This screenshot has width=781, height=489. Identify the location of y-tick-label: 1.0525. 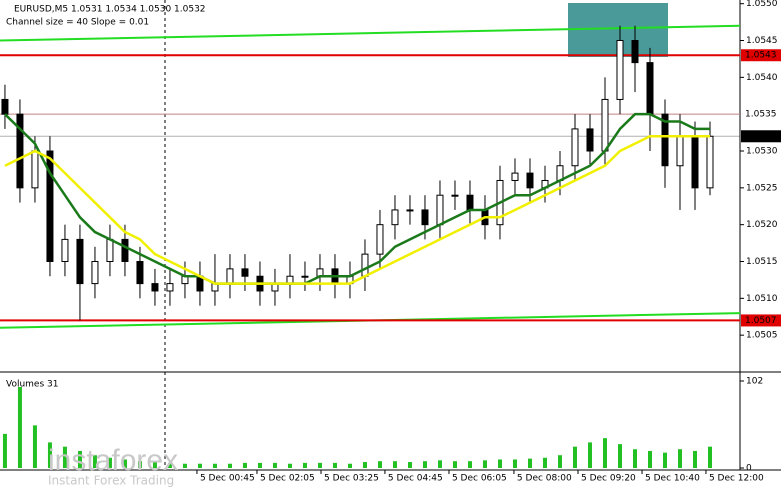
(762, 188).